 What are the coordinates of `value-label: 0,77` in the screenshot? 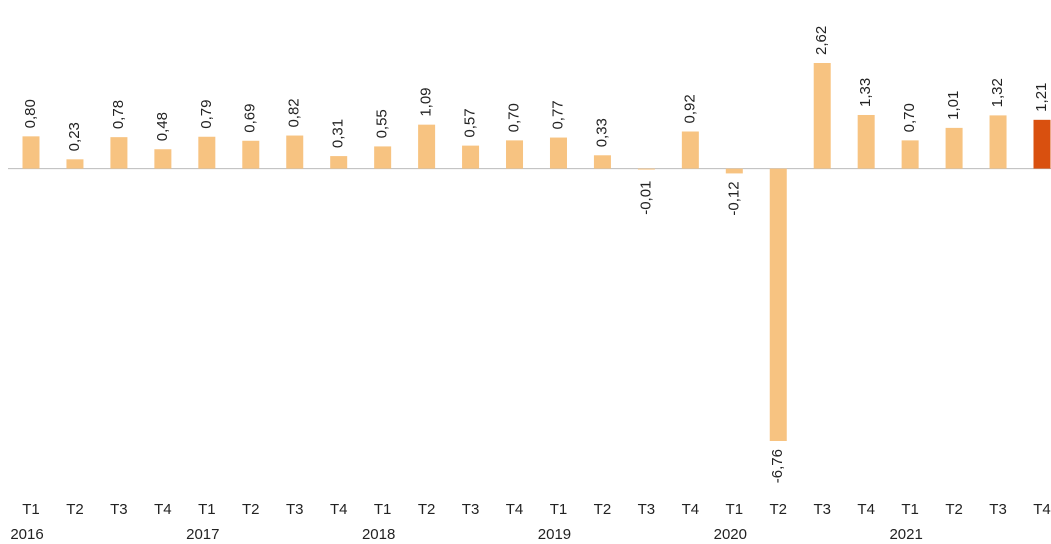 It's located at (557, 114).